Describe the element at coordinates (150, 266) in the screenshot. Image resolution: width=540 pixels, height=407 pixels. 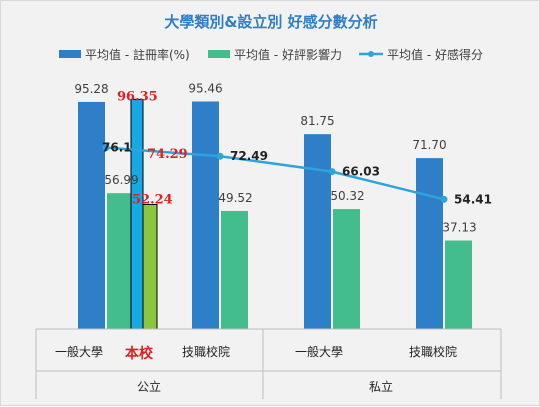
I see `school-bar-influence` at that location.